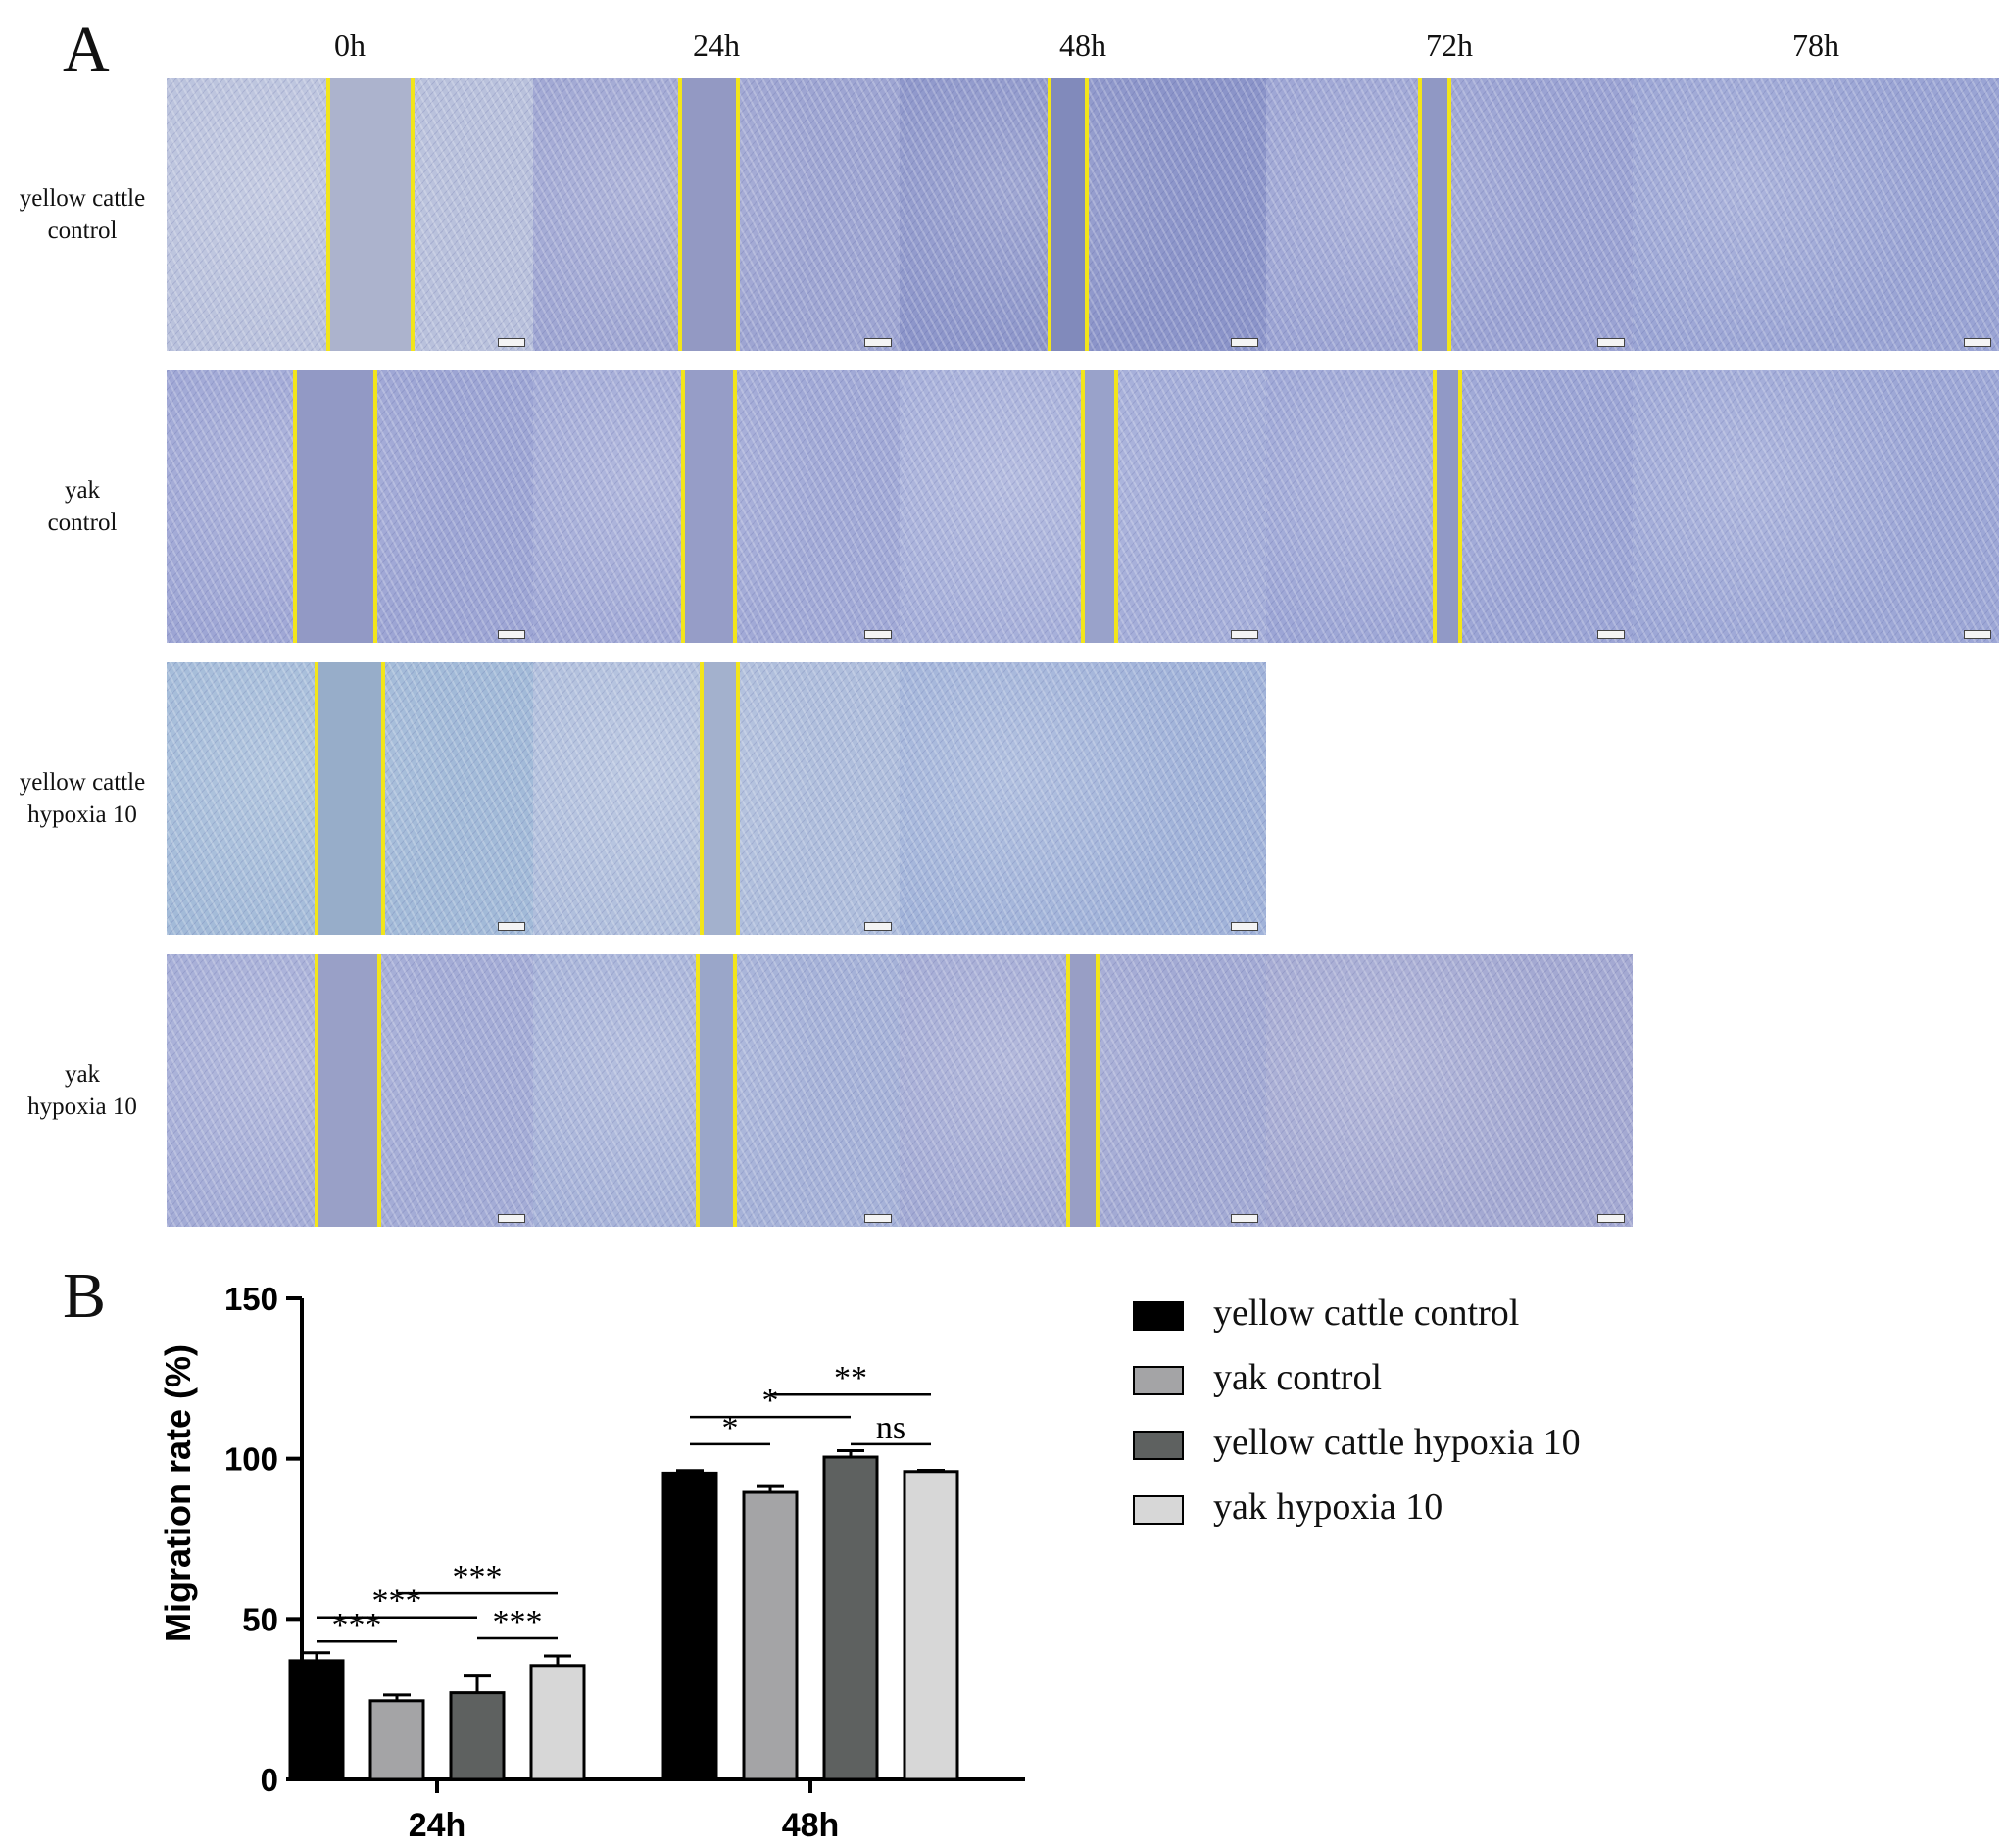 This screenshot has width=2005, height=1848. What do you see at coordinates (1328, 1507) in the screenshot?
I see `legend-label: yak hypoxia 10` at bounding box center [1328, 1507].